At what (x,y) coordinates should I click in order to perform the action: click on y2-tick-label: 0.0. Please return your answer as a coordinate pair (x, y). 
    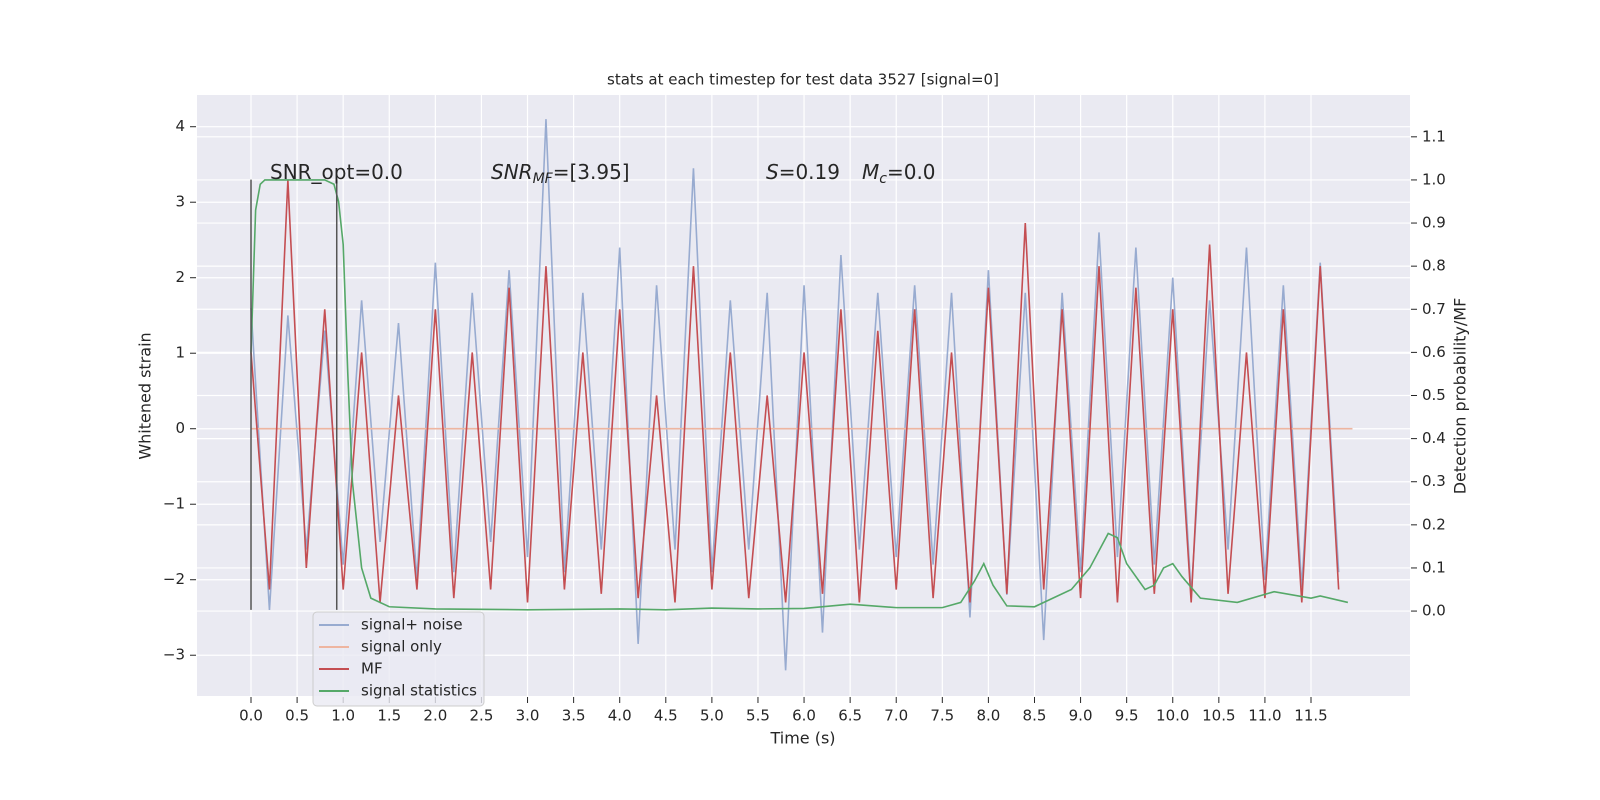
    Looking at the image, I should click on (1434, 611).